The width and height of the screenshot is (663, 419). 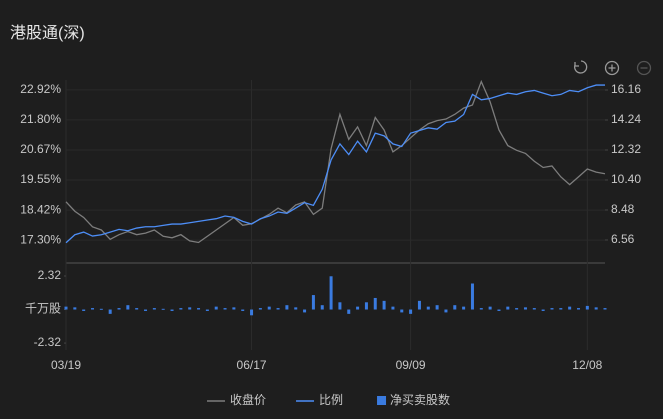 I want to click on y2-tick-label: 10.40, so click(x=626, y=179).